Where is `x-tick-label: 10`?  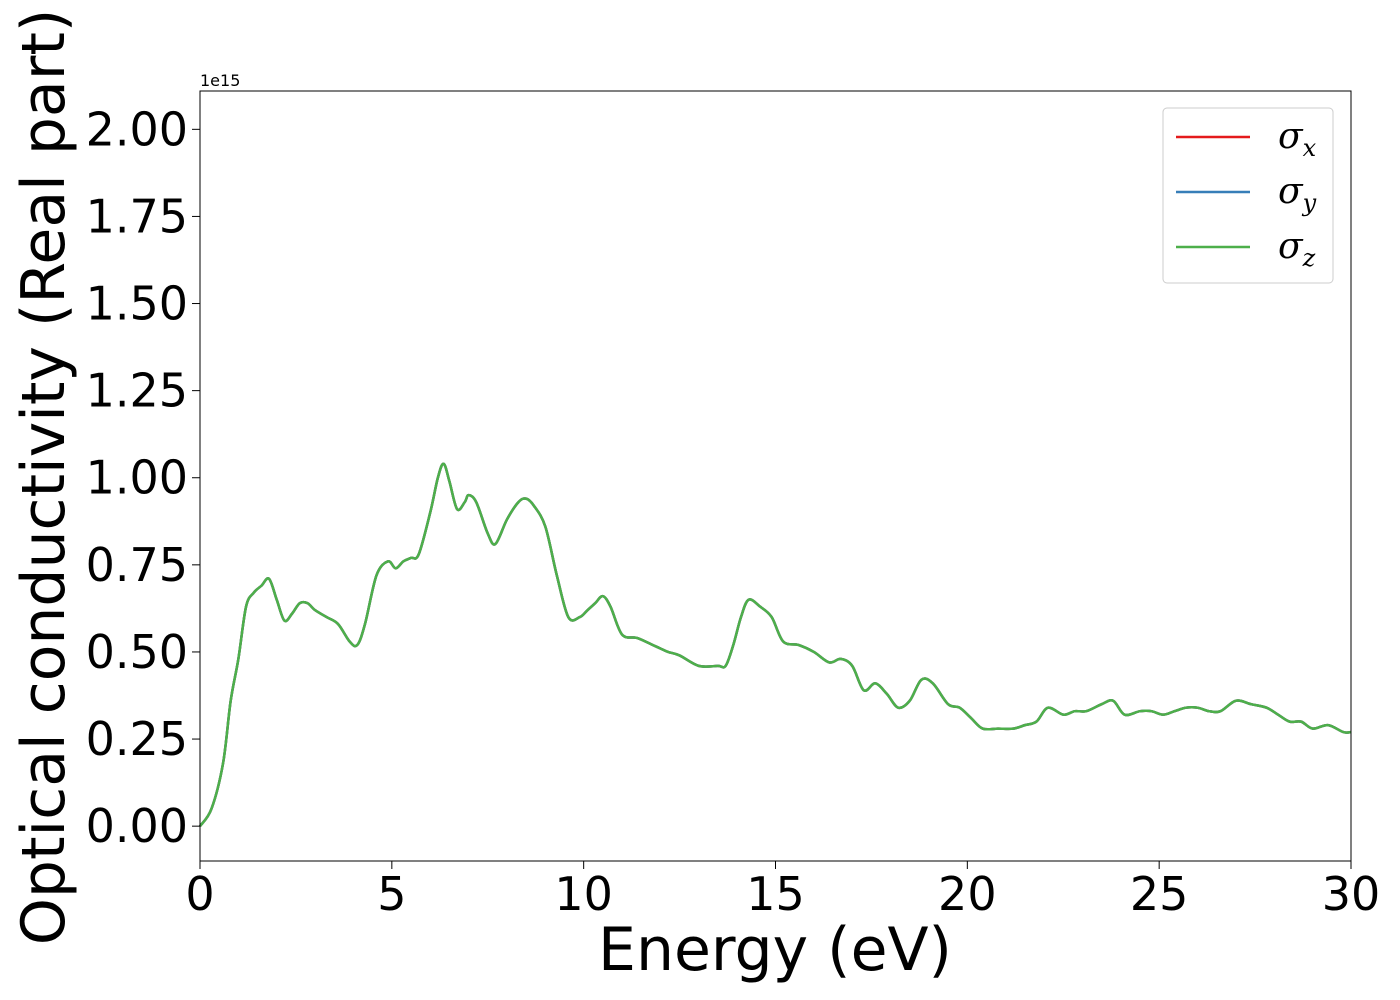 x-tick-label: 10 is located at coordinates (583, 894).